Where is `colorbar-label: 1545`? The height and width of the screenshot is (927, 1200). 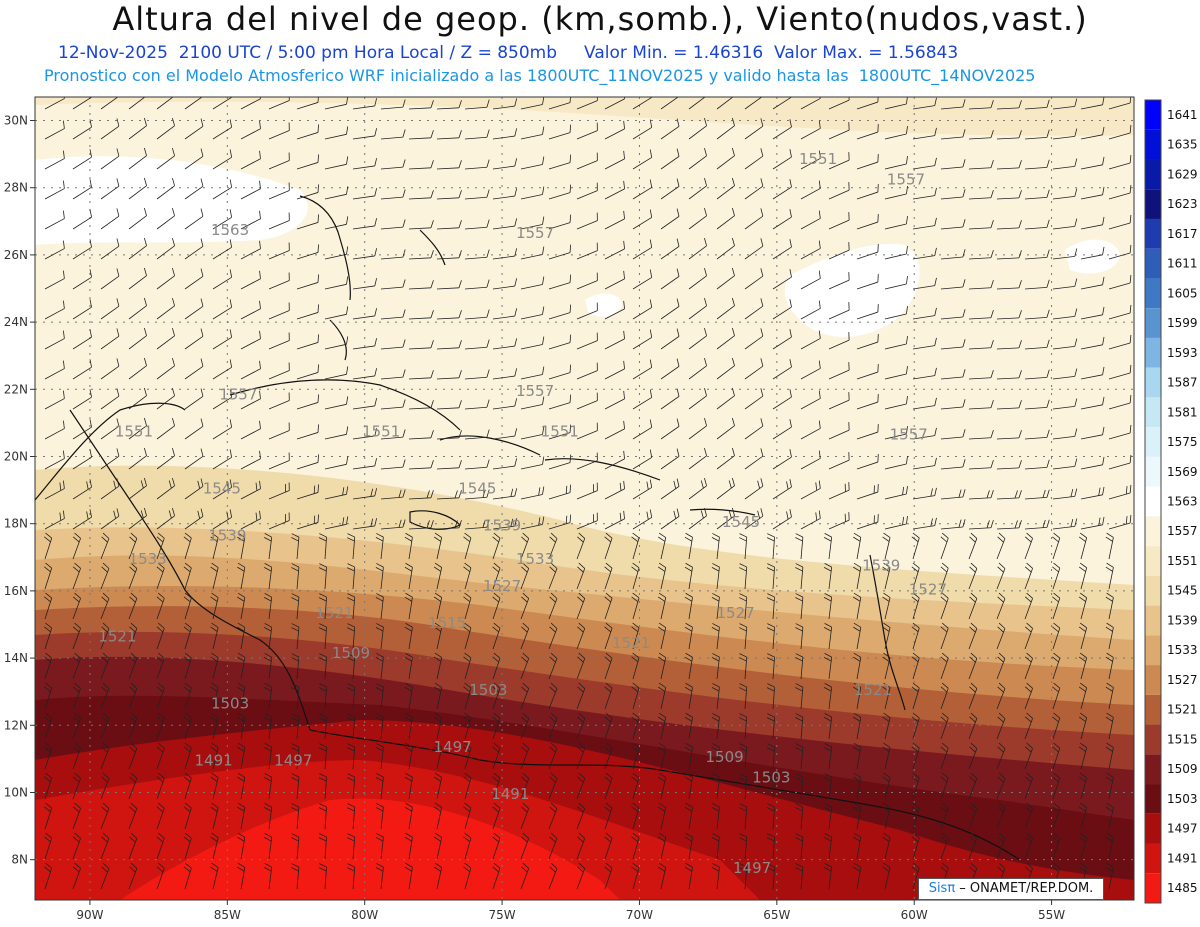
colorbar-label: 1545 is located at coordinates (1182, 591).